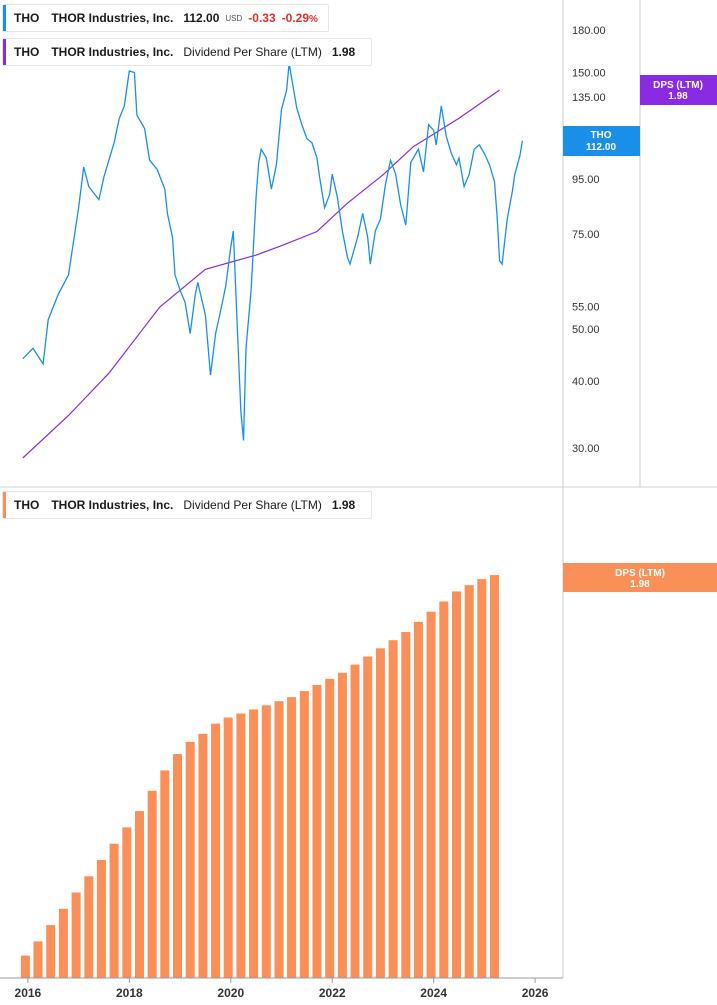 This screenshot has width=717, height=1005. I want to click on x-tick-label: 2018, so click(129, 993).